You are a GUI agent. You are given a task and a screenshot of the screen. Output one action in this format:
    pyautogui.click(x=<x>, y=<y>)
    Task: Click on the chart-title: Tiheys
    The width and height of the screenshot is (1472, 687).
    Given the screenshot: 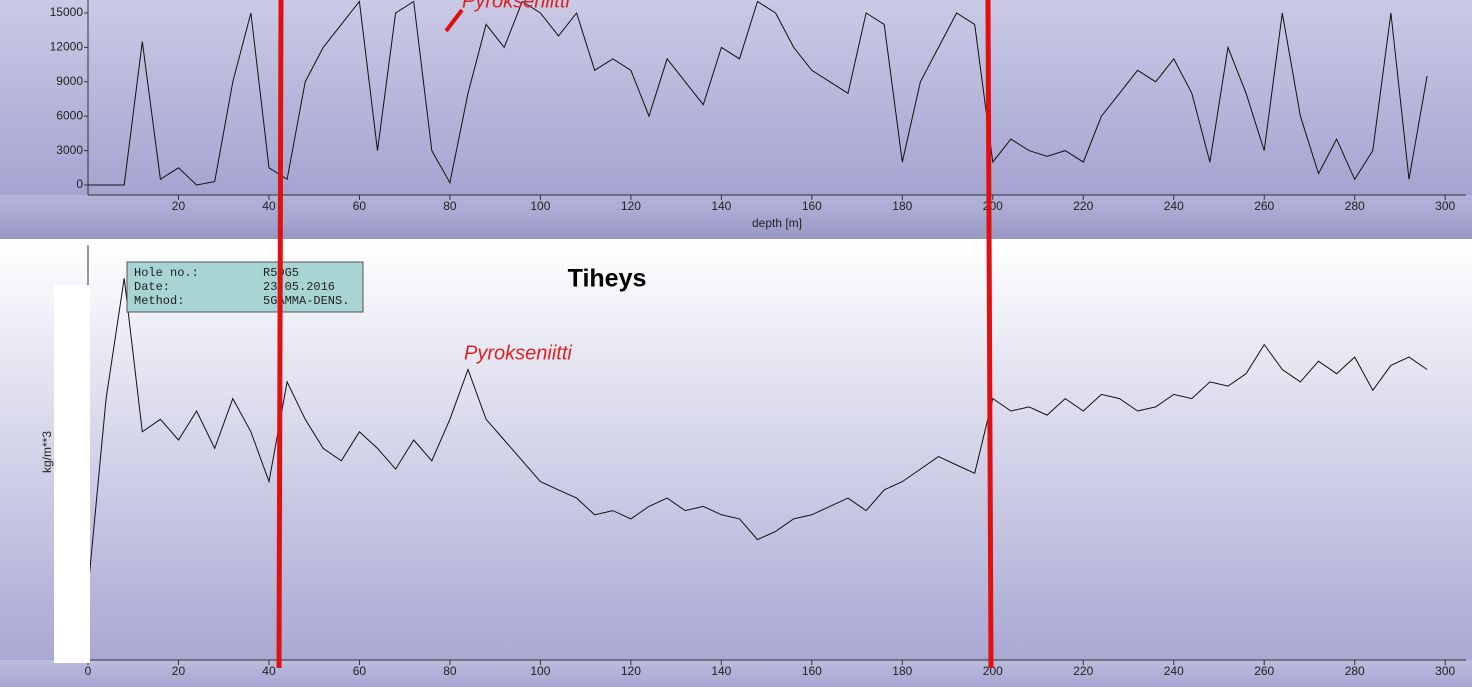 What is the action you would take?
    pyautogui.click(x=607, y=279)
    